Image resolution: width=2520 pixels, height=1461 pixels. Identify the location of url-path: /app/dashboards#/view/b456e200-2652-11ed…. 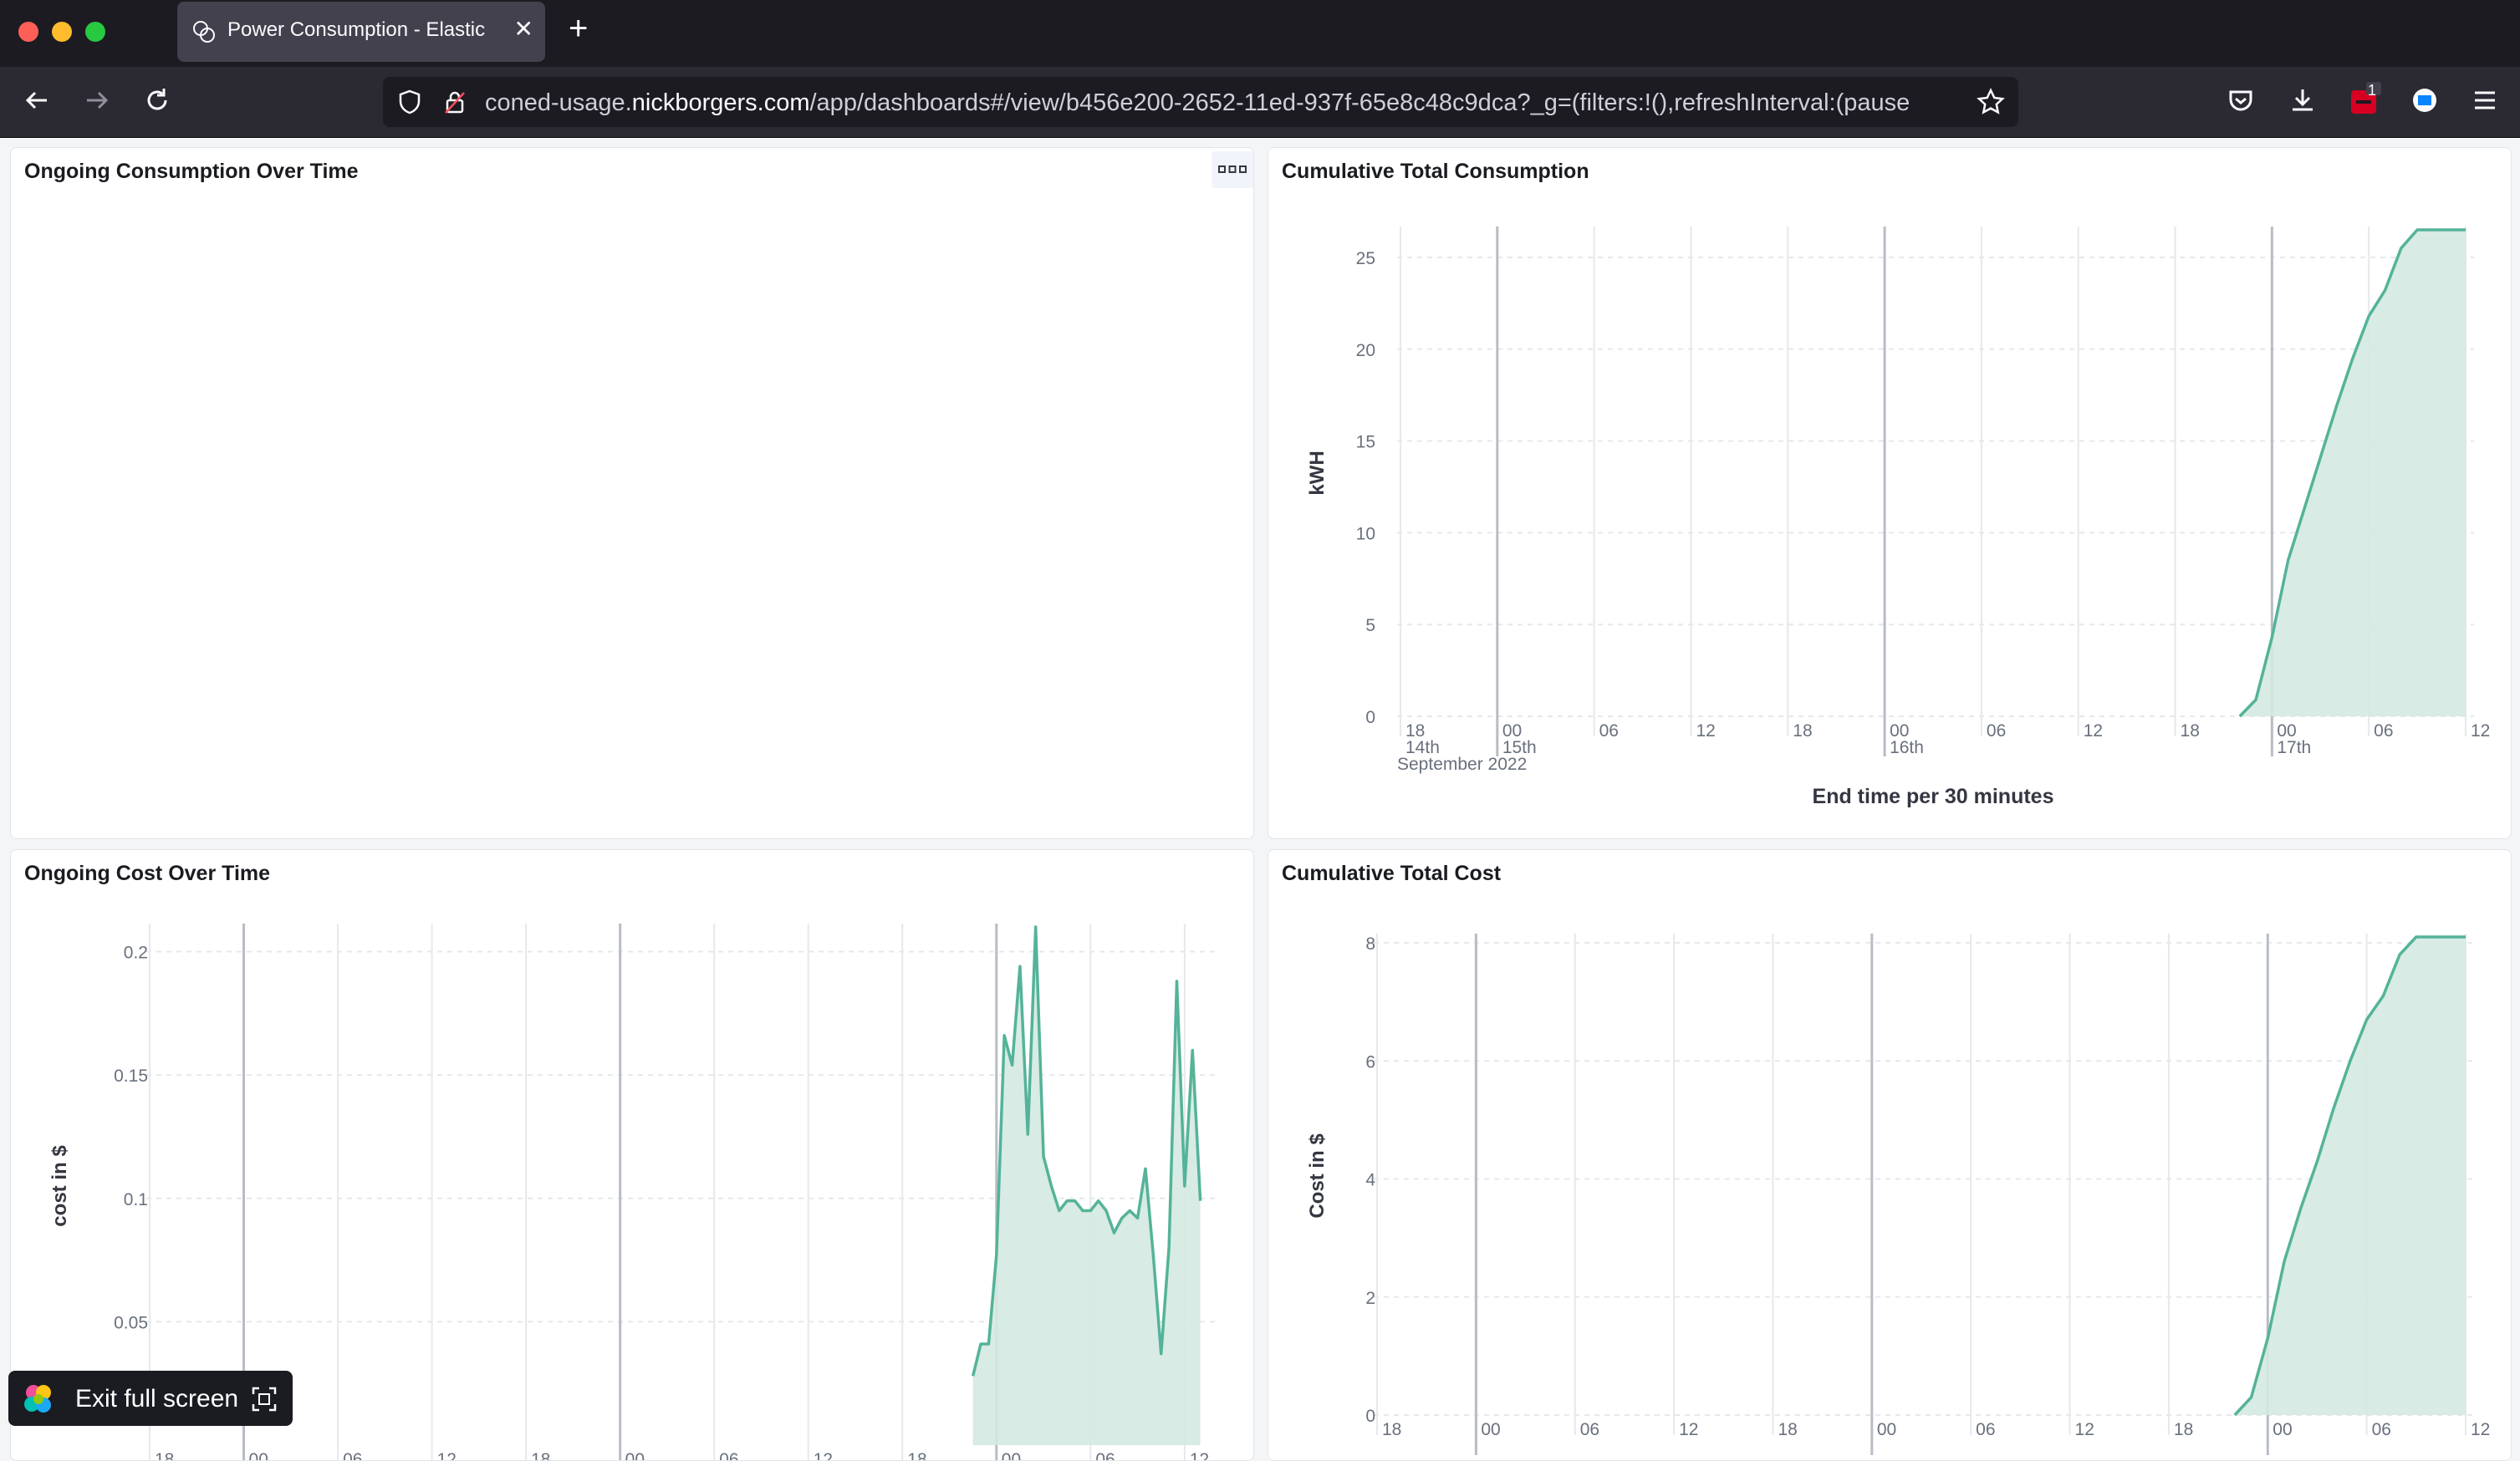
(1359, 102).